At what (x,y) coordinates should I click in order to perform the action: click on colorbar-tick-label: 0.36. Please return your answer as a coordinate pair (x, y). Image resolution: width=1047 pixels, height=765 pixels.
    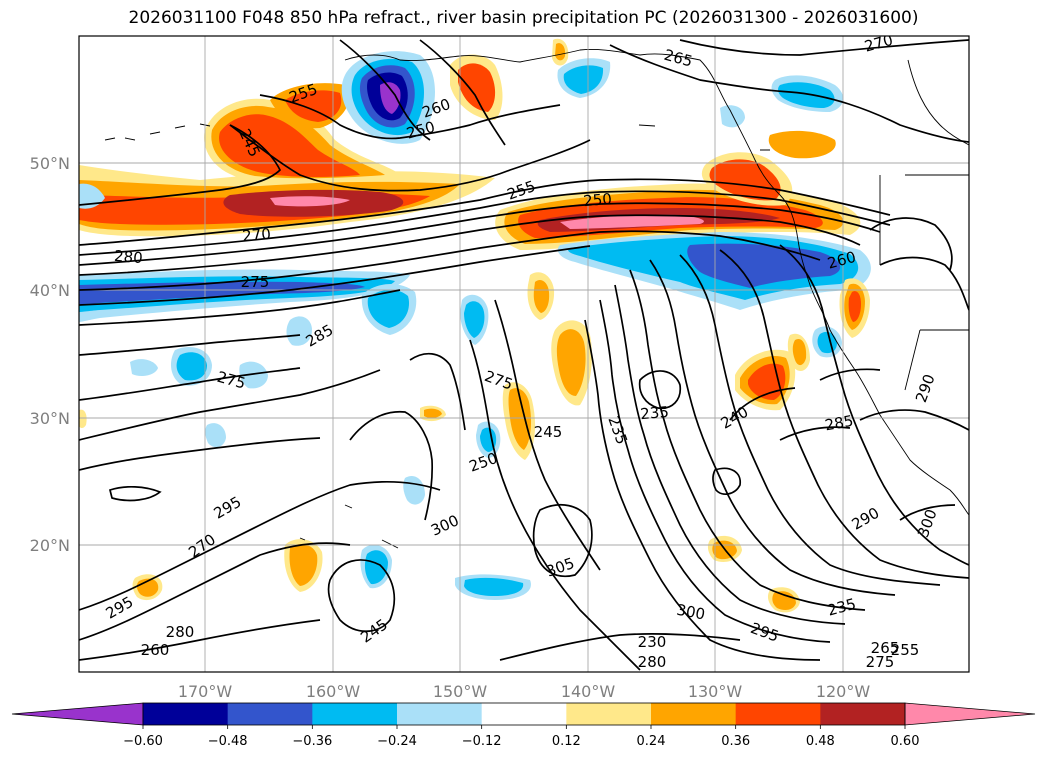
    Looking at the image, I should click on (735, 741).